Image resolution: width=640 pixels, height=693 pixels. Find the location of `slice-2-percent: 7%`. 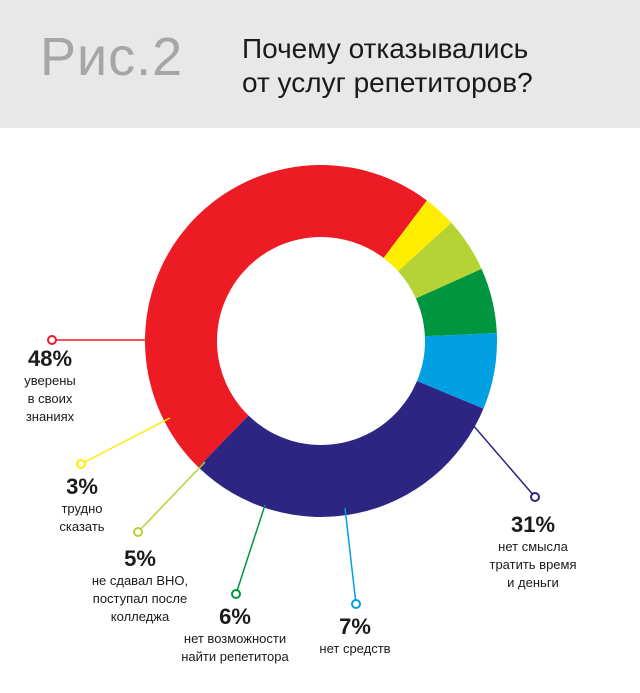

slice-2-percent: 7% is located at coordinates (355, 626).